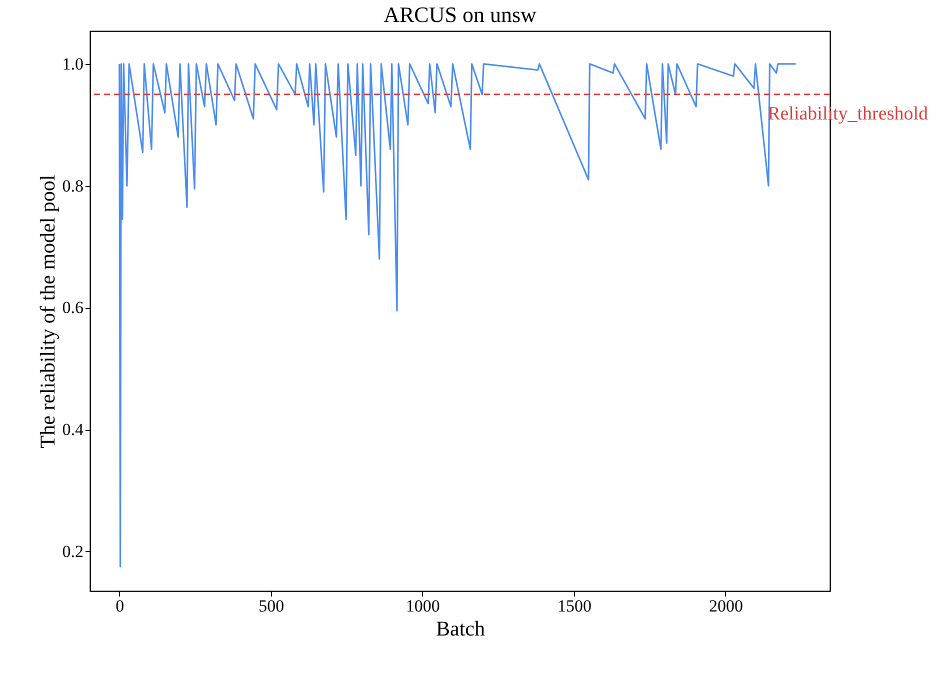  What do you see at coordinates (423, 606) in the screenshot?
I see `x-tick-label: 1000` at bounding box center [423, 606].